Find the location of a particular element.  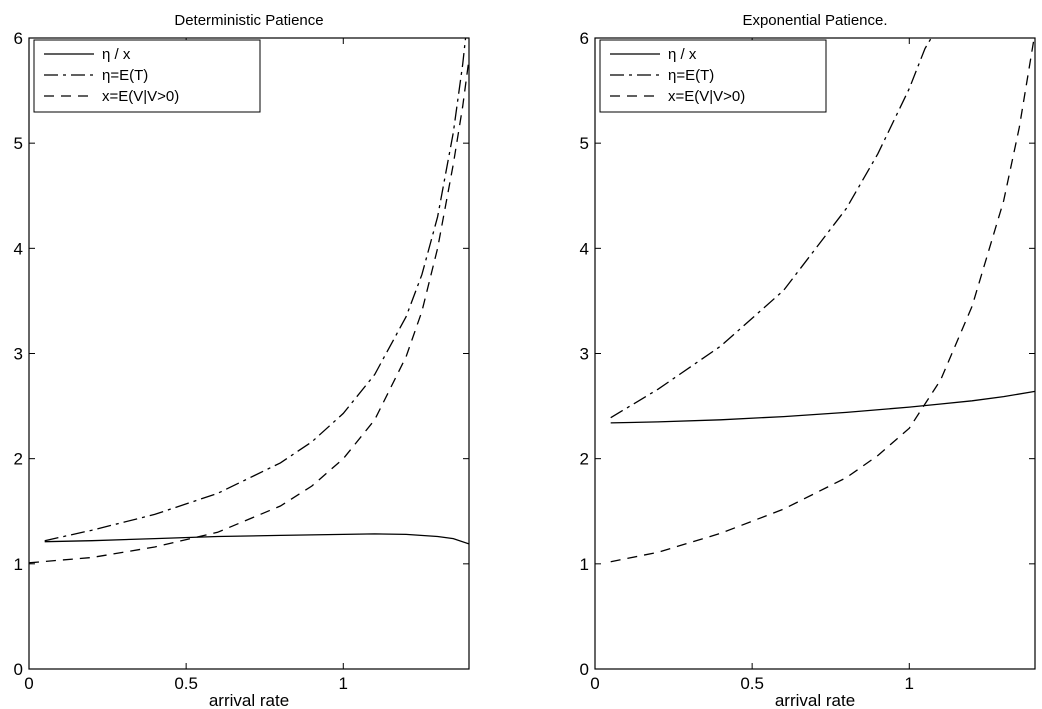

chart-title: Deterministic Patience is located at coordinates (248, 20).